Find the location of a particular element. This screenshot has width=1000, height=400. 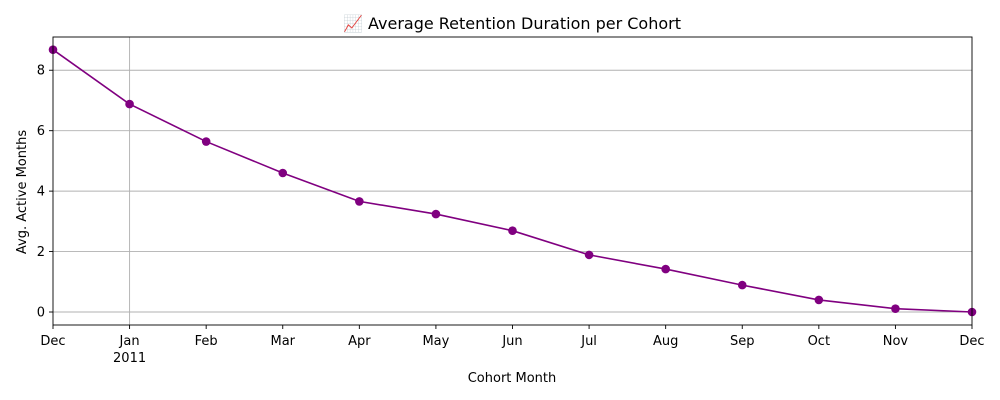

x-year-label: 2011 is located at coordinates (129, 358).